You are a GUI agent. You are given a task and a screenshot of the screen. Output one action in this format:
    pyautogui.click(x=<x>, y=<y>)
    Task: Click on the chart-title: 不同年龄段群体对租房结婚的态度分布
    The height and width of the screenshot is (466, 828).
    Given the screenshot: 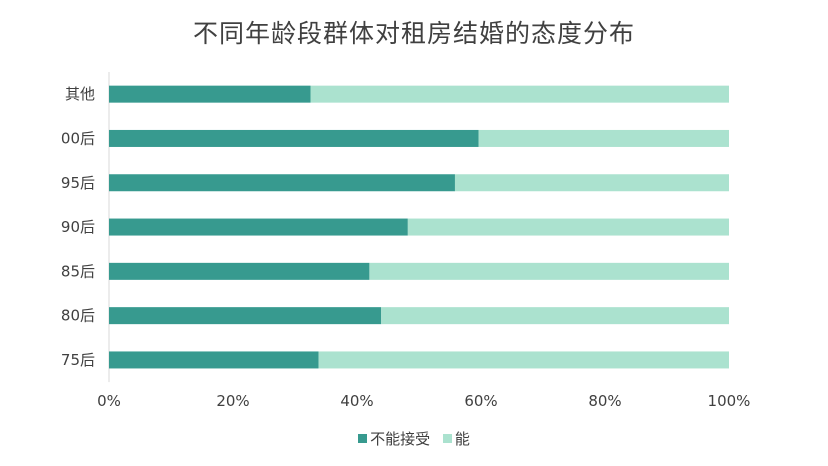 What is the action you would take?
    pyautogui.click(x=413, y=33)
    